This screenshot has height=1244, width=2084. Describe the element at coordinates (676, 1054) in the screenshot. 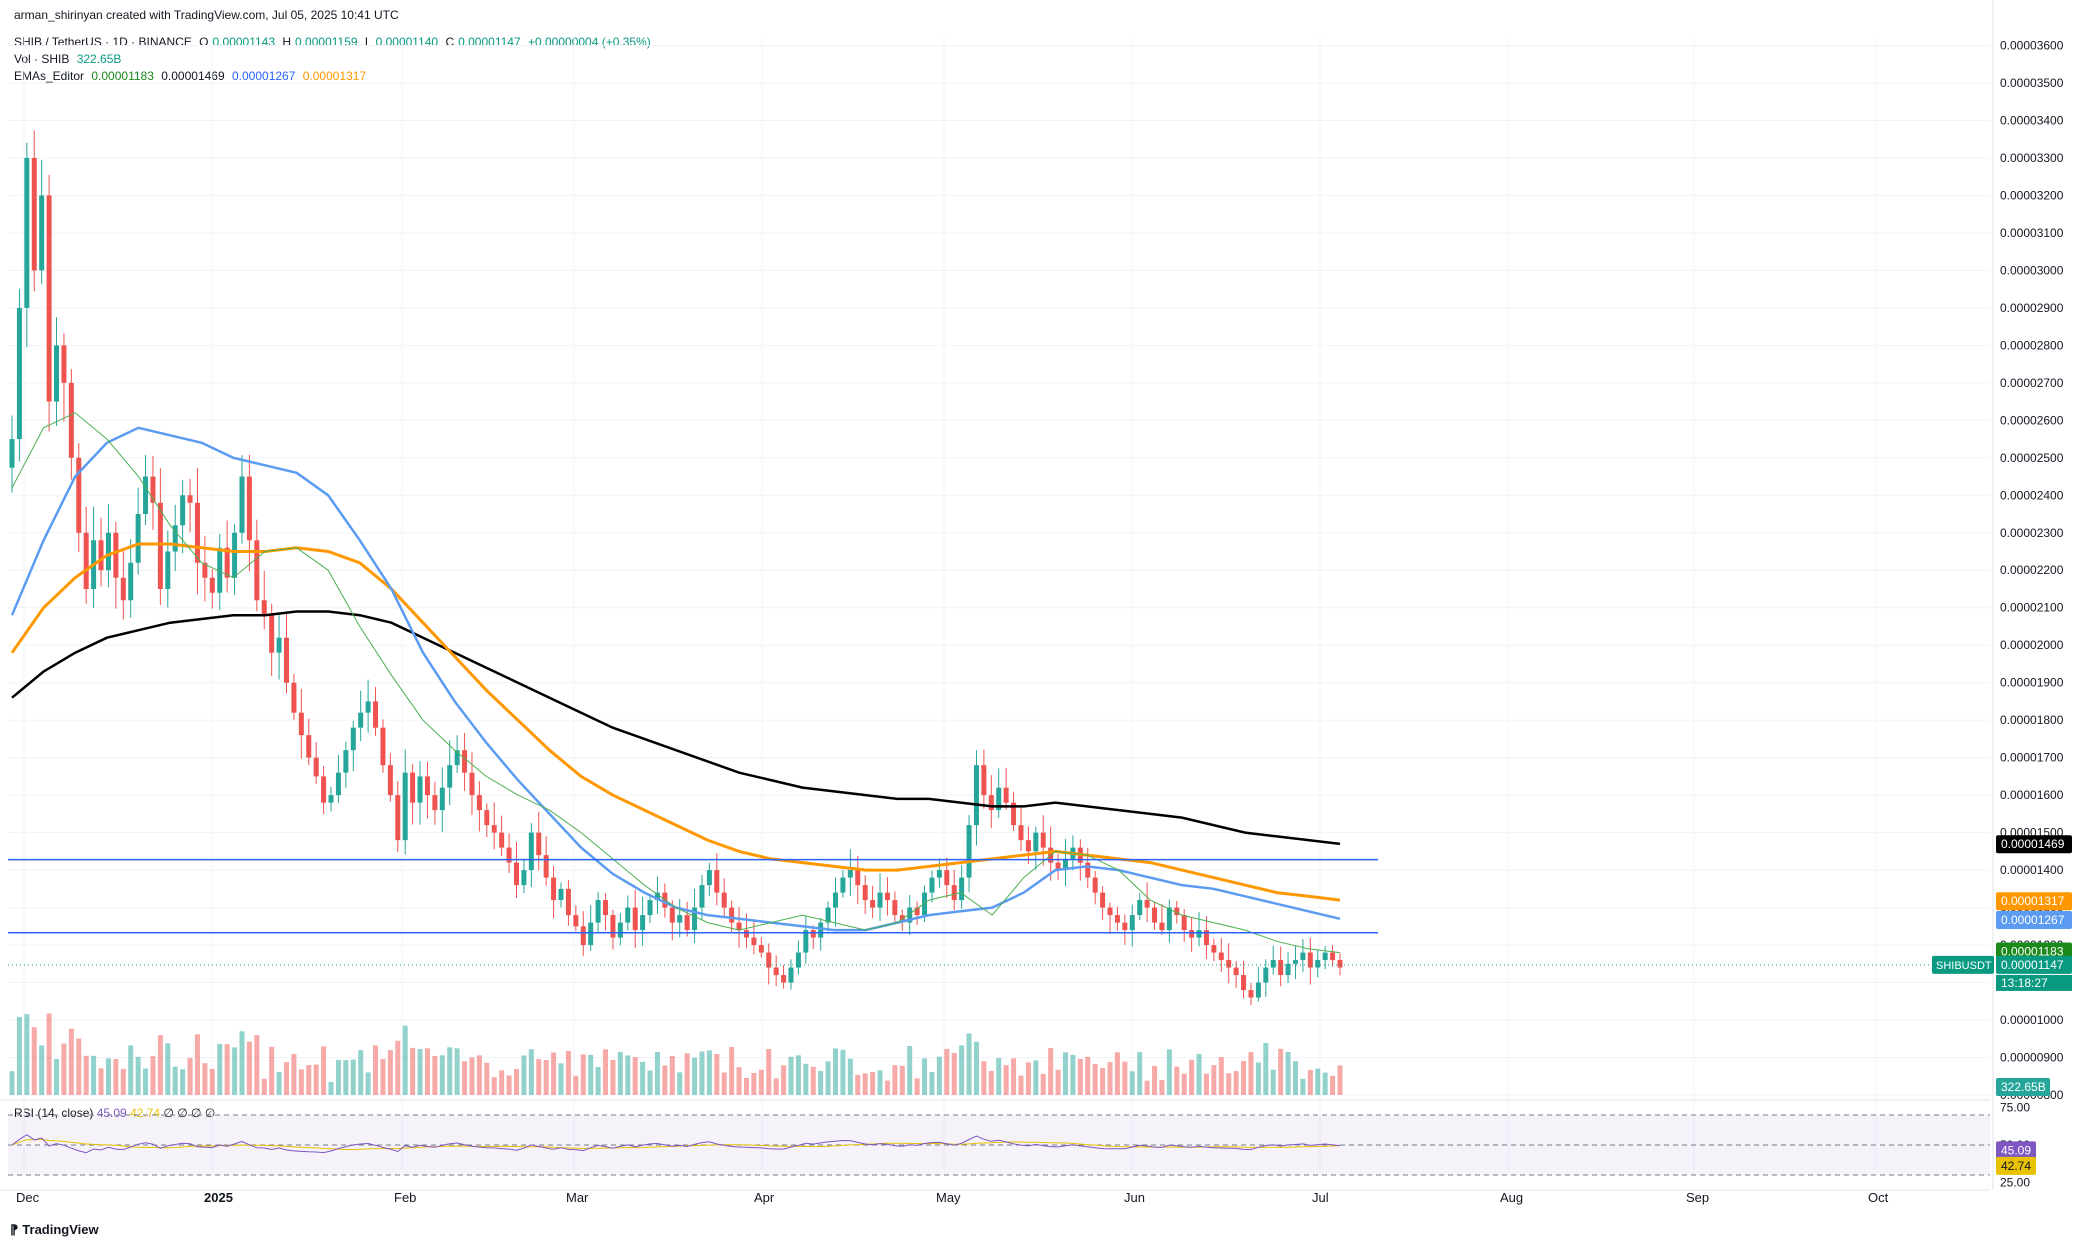

I see `volume-group` at that location.